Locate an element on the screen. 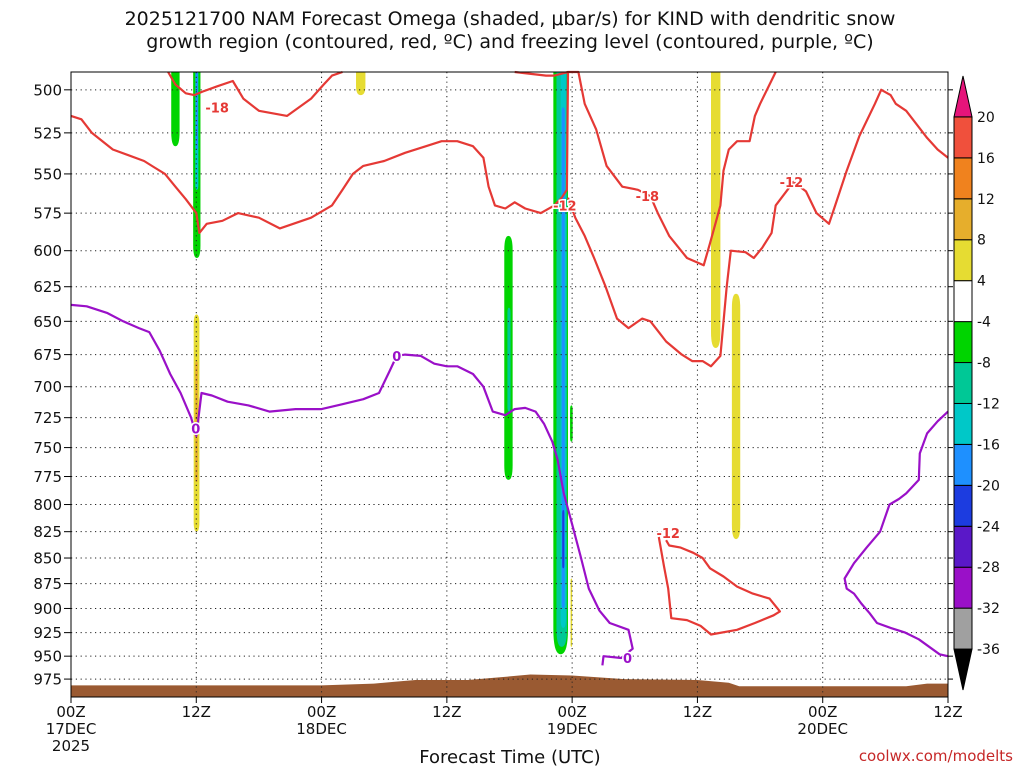 This screenshot has height=768, width=1024. omega-shade-db4 is located at coordinates (563, 539).